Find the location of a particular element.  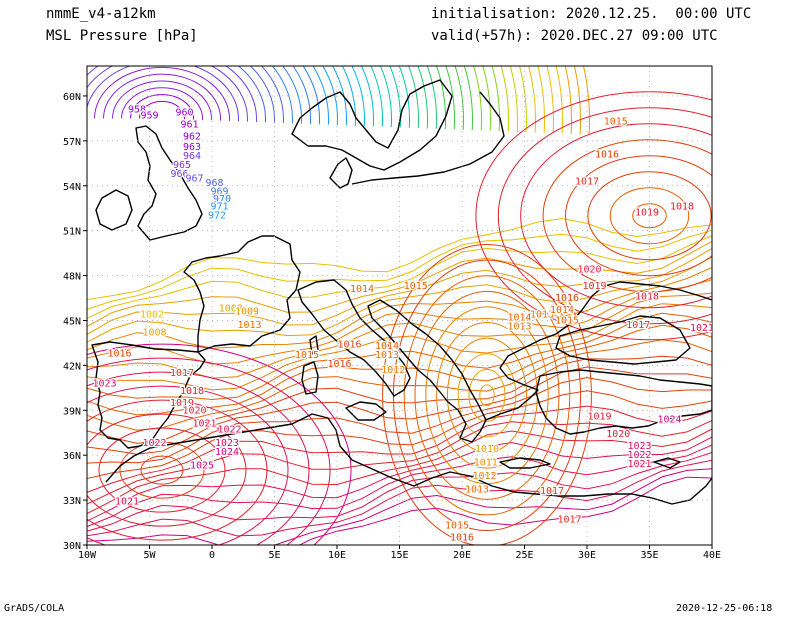

software-credit: GrADS/COLA is located at coordinates (34, 608).